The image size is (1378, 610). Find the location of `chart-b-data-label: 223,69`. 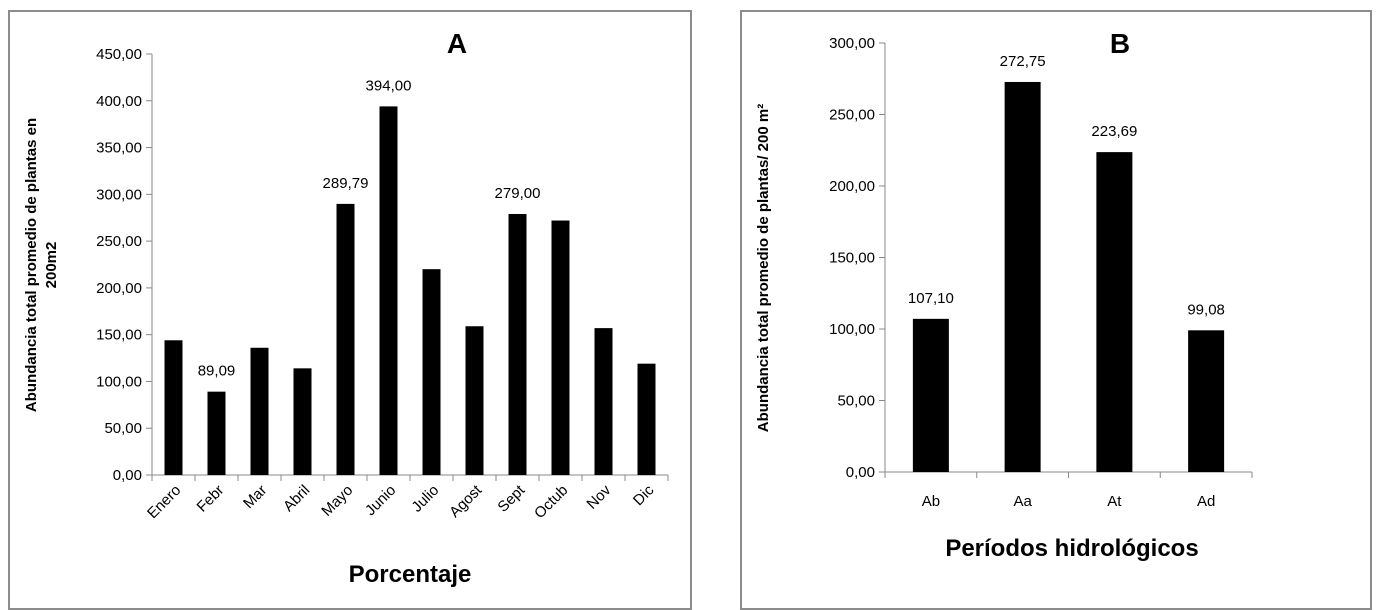

chart-b-data-label: 223,69 is located at coordinates (1114, 131).